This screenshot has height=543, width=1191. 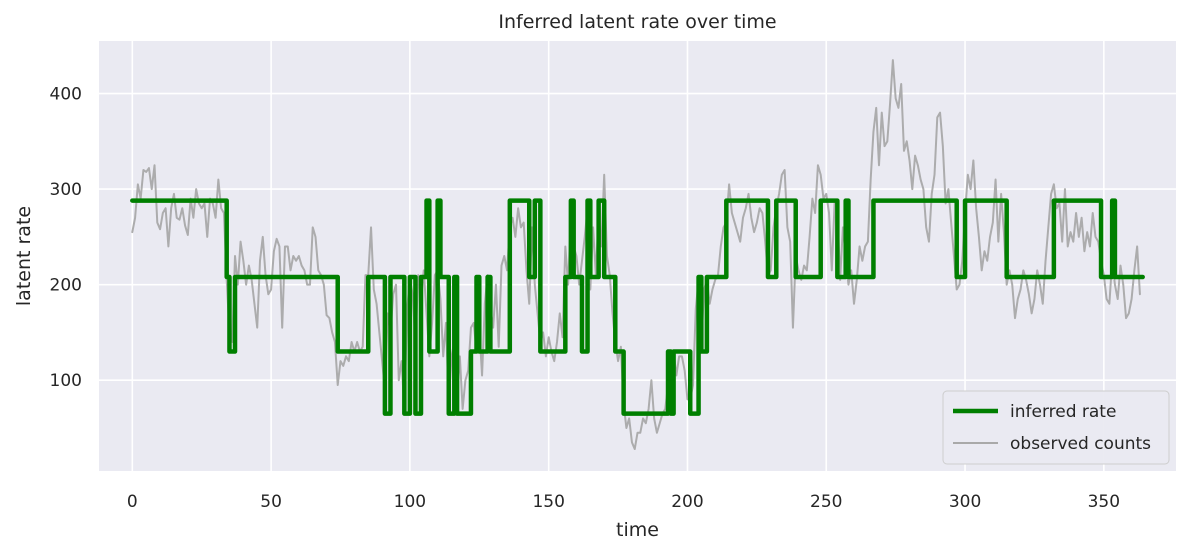 What do you see at coordinates (637, 530) in the screenshot?
I see `x-axis-label: time` at bounding box center [637, 530].